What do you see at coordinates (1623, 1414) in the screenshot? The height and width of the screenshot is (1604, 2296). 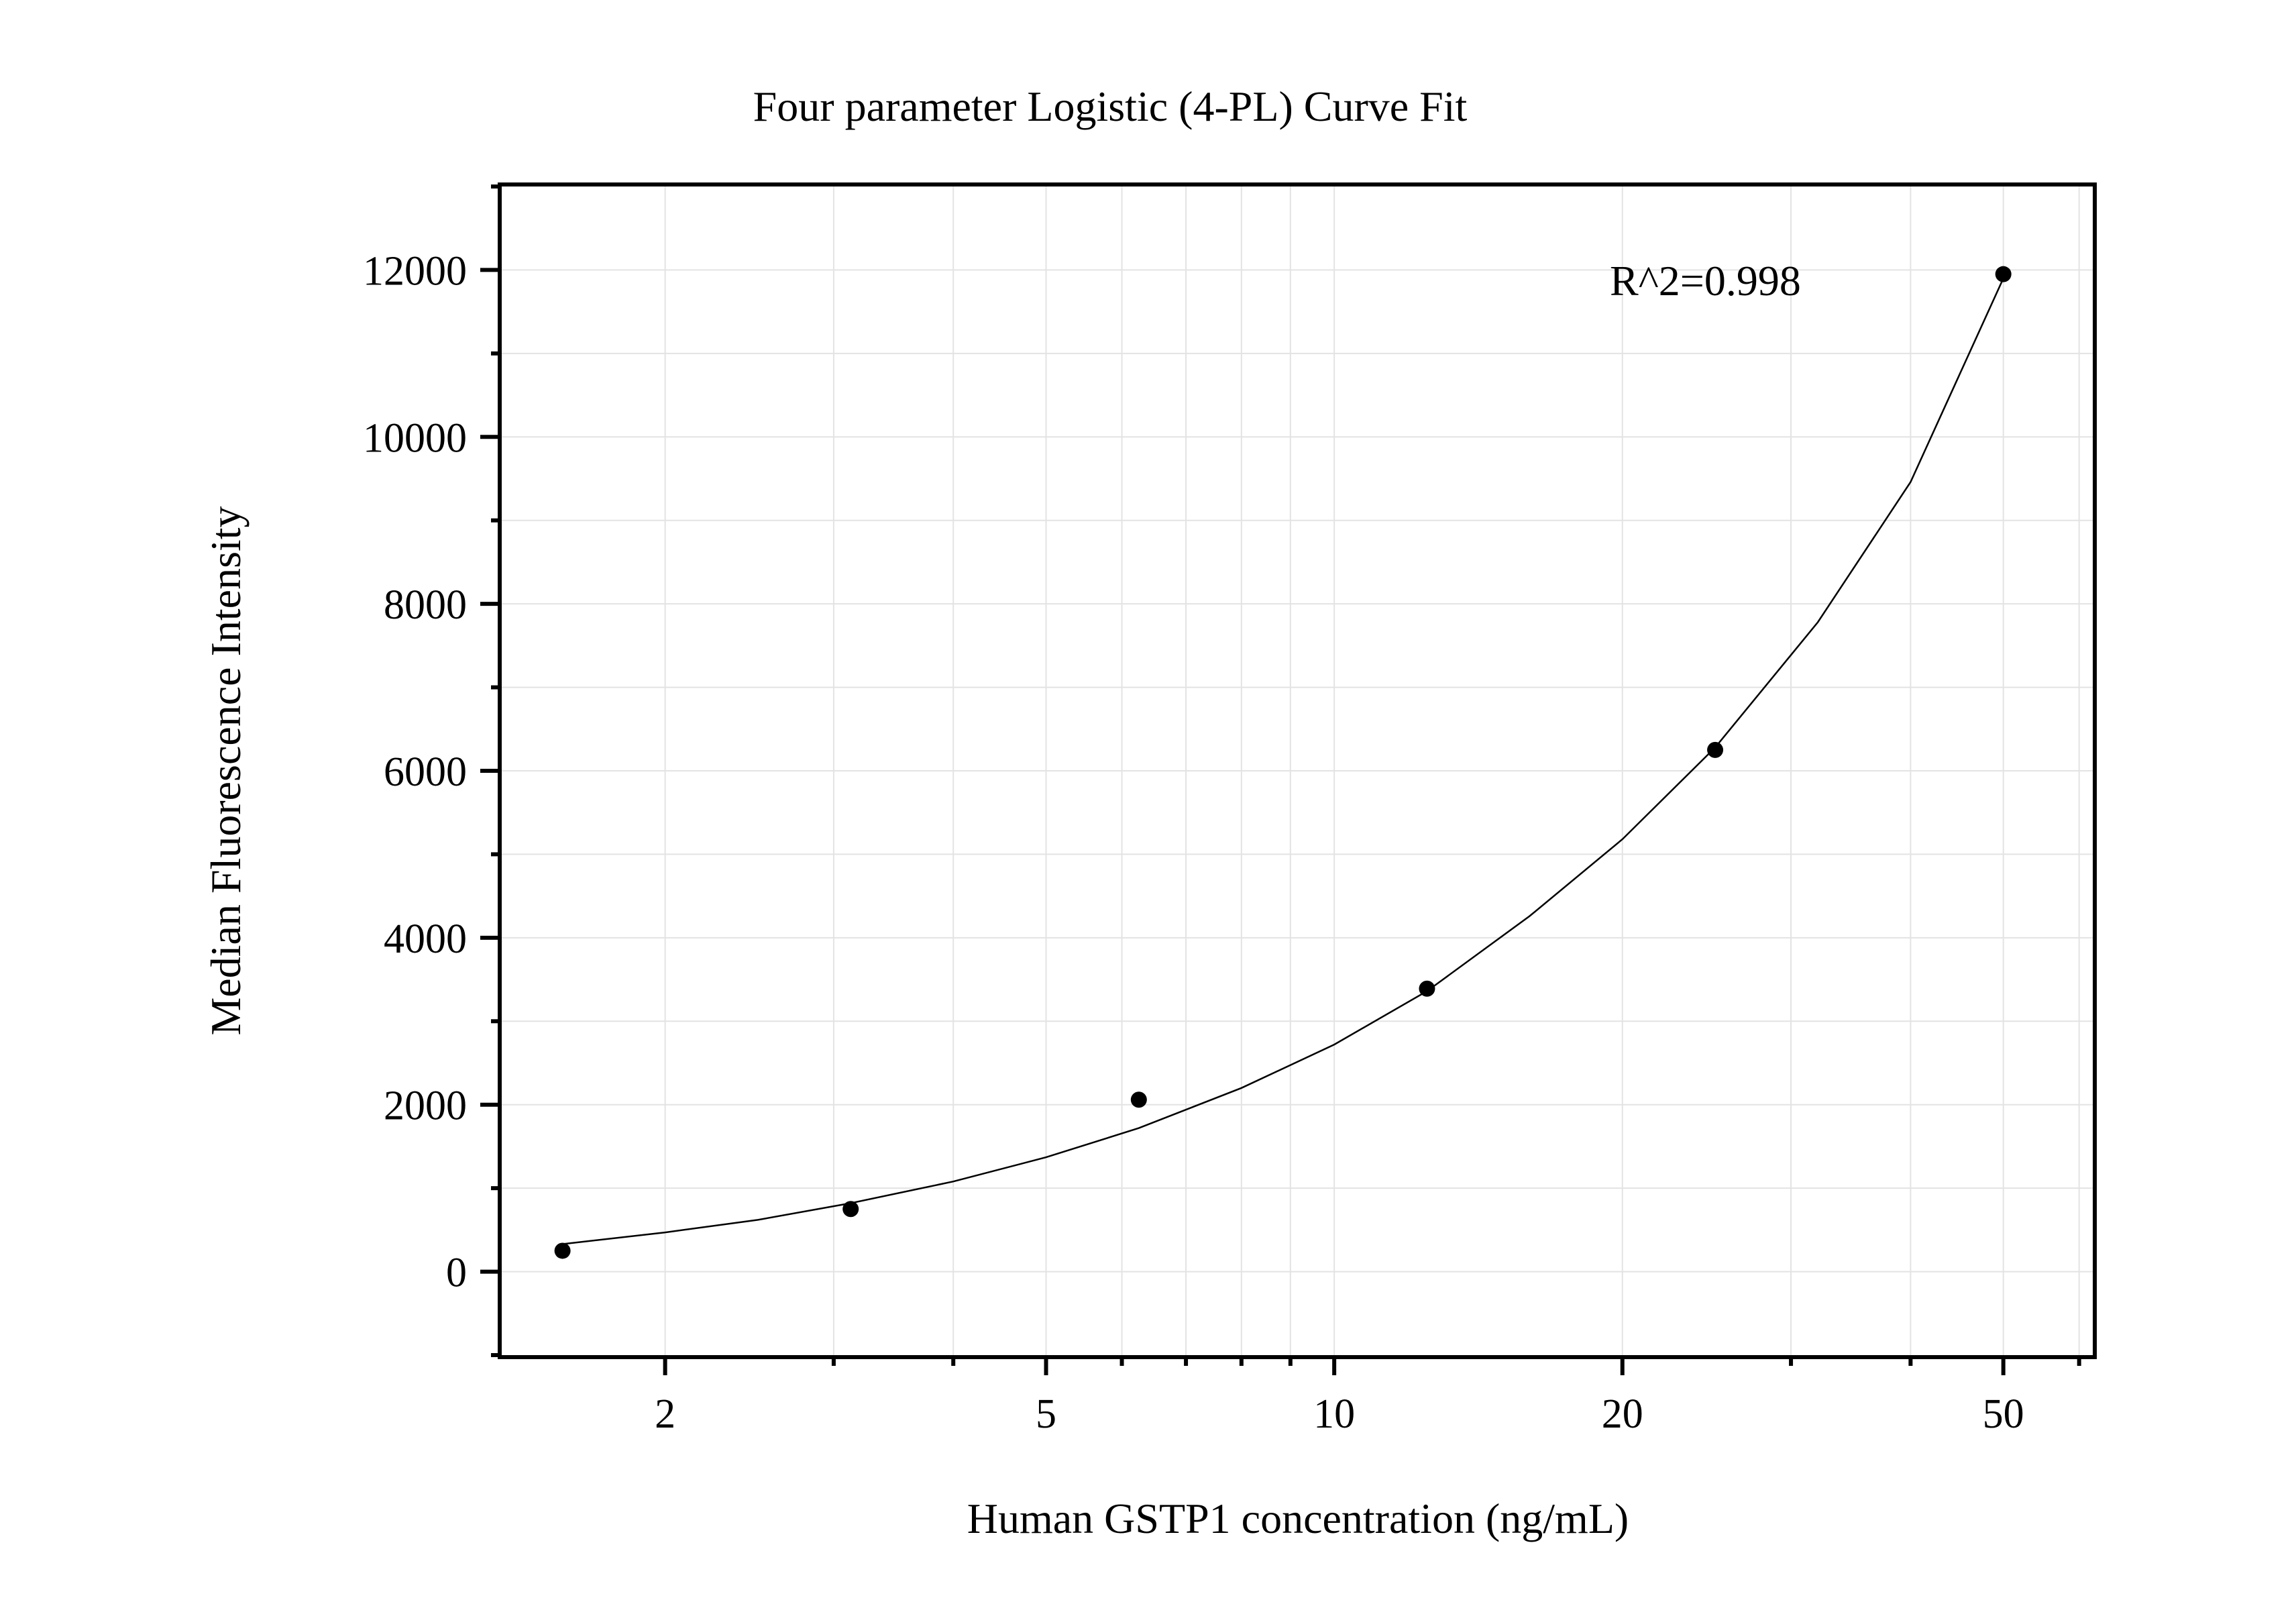 I see `x-tick-label: 20` at bounding box center [1623, 1414].